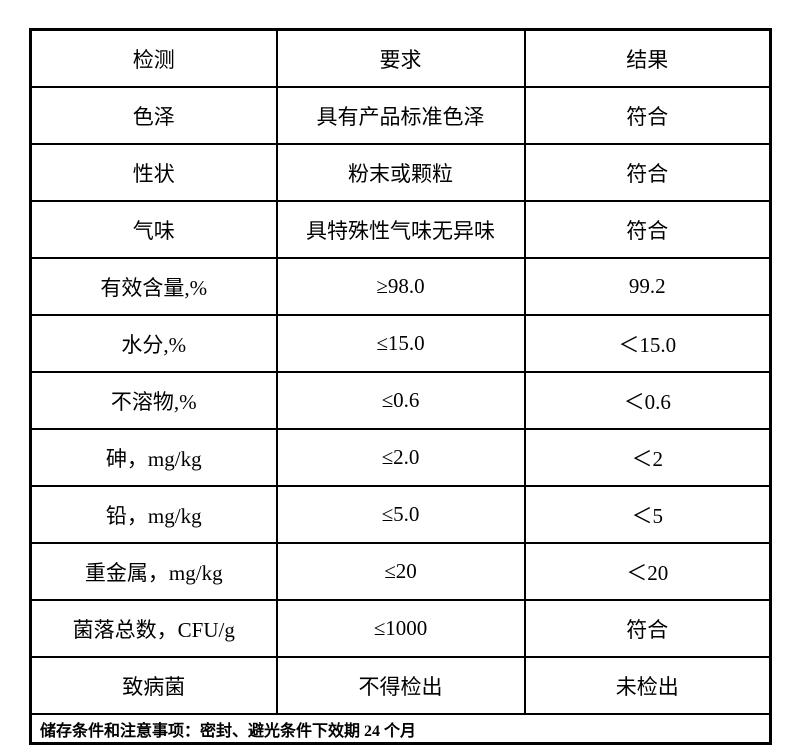  Describe the element at coordinates (153, 286) in the screenshot. I see `test-name-cell: 有效含量,%` at that location.